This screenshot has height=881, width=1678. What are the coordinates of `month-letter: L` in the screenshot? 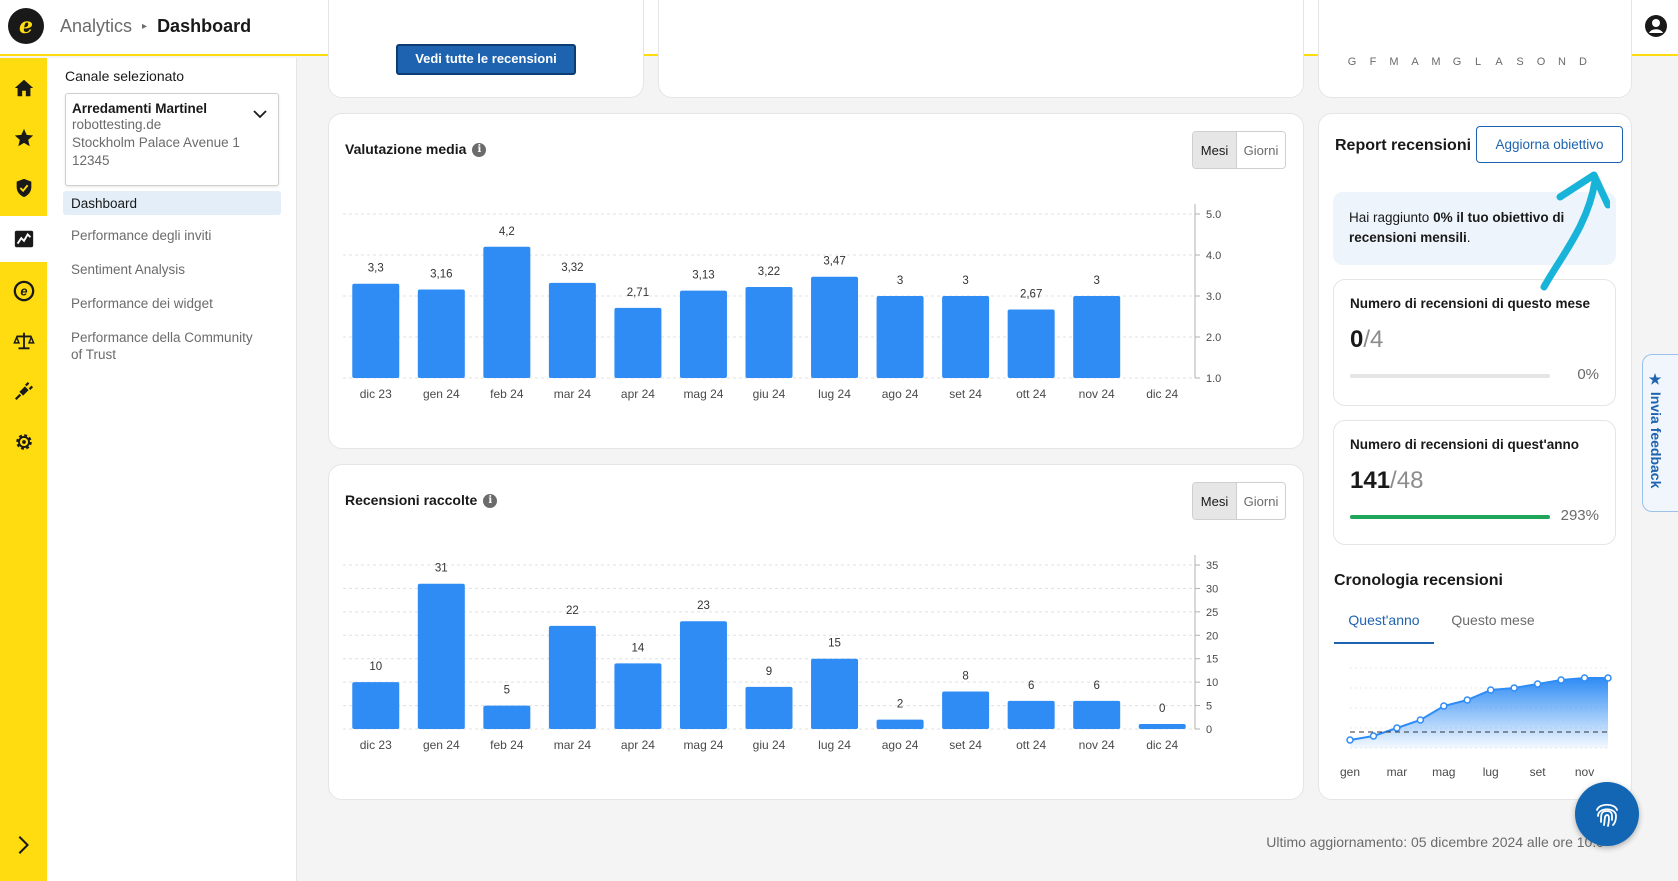 It's located at (1478, 62).